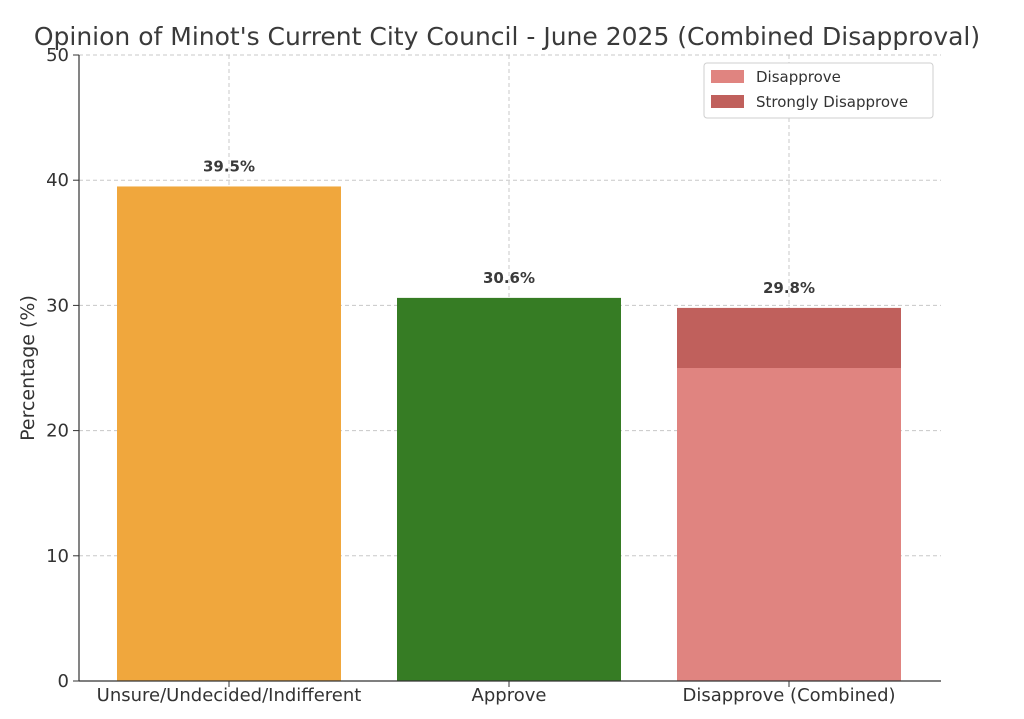 Image resolution: width=1024 pixels, height=719 pixels. I want to click on legend-box, so click(818, 90).